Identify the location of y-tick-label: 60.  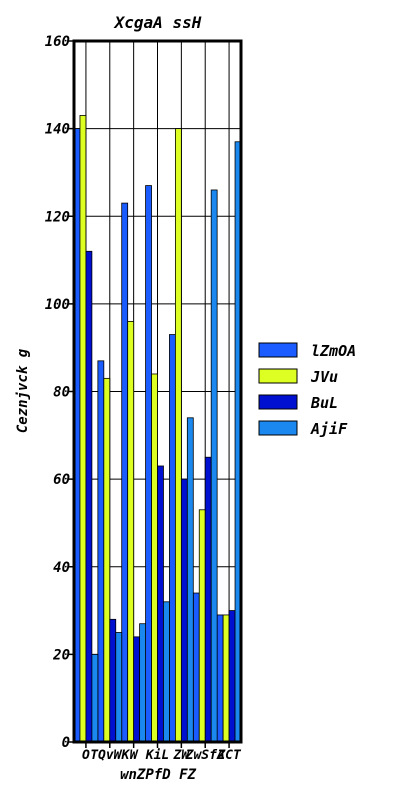
(61, 480).